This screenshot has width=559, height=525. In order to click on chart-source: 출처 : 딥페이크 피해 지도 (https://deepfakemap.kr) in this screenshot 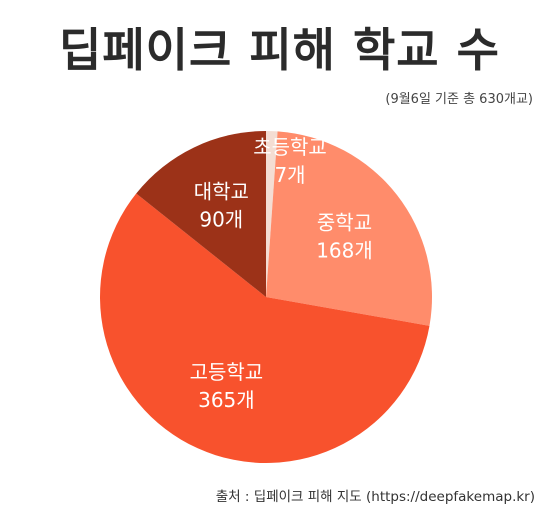, I will do `click(375, 497)`.